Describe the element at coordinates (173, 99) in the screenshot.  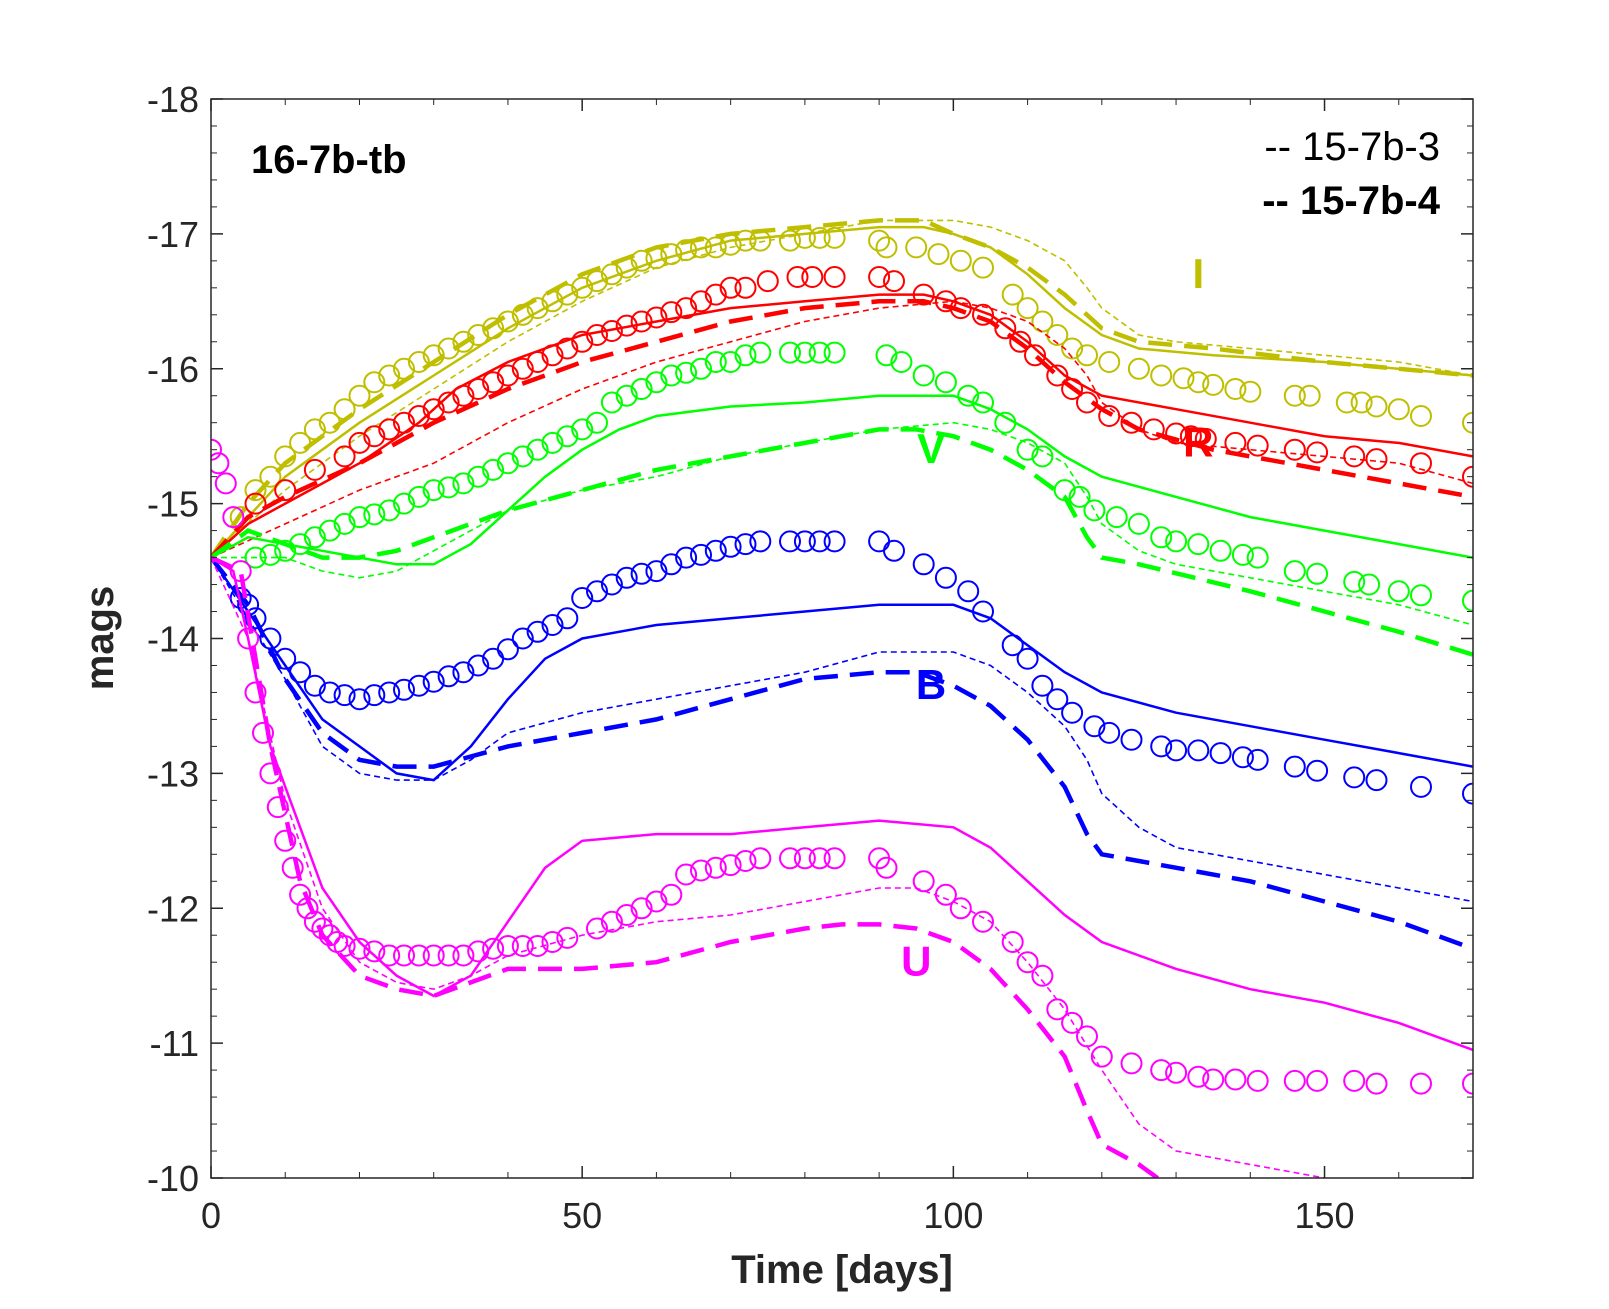
I see `y-tick-label: -18` at that location.